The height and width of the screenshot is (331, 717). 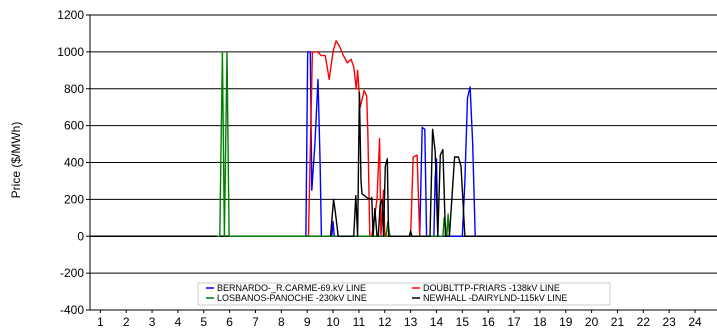 I want to click on legend-label-3: LOSBANOS-PANOCHE -230kV LINE, so click(x=292, y=298).